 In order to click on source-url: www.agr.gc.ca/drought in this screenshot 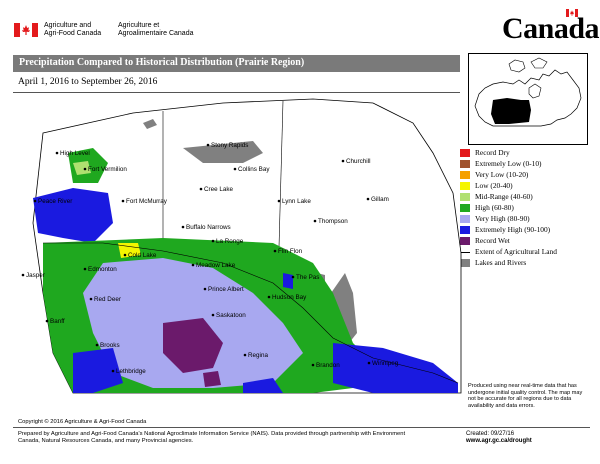, I will do `click(499, 441)`.